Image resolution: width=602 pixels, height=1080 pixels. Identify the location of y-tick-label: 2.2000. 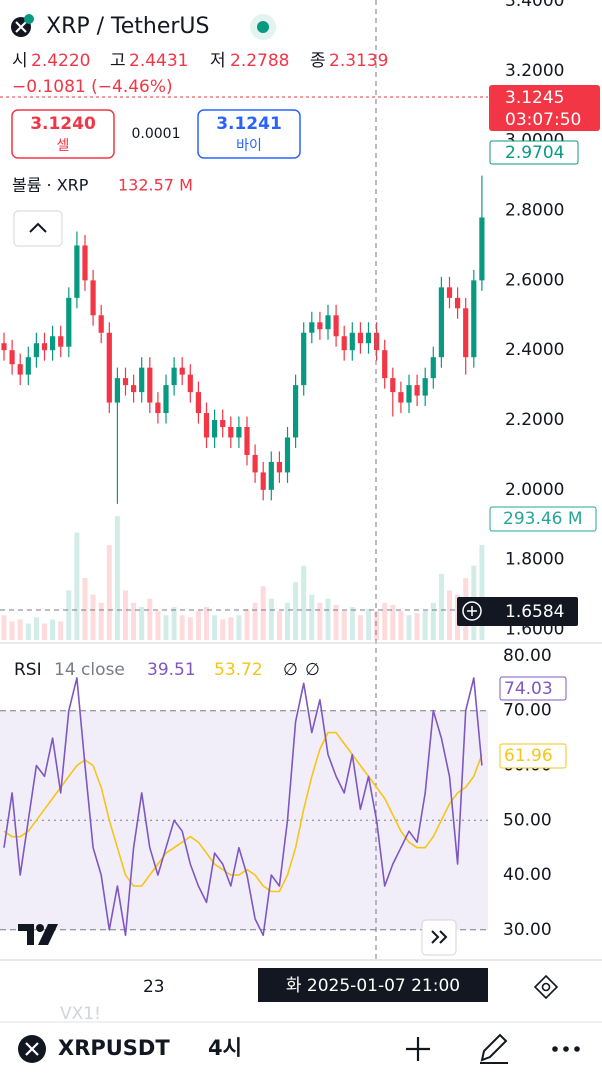
(534, 420).